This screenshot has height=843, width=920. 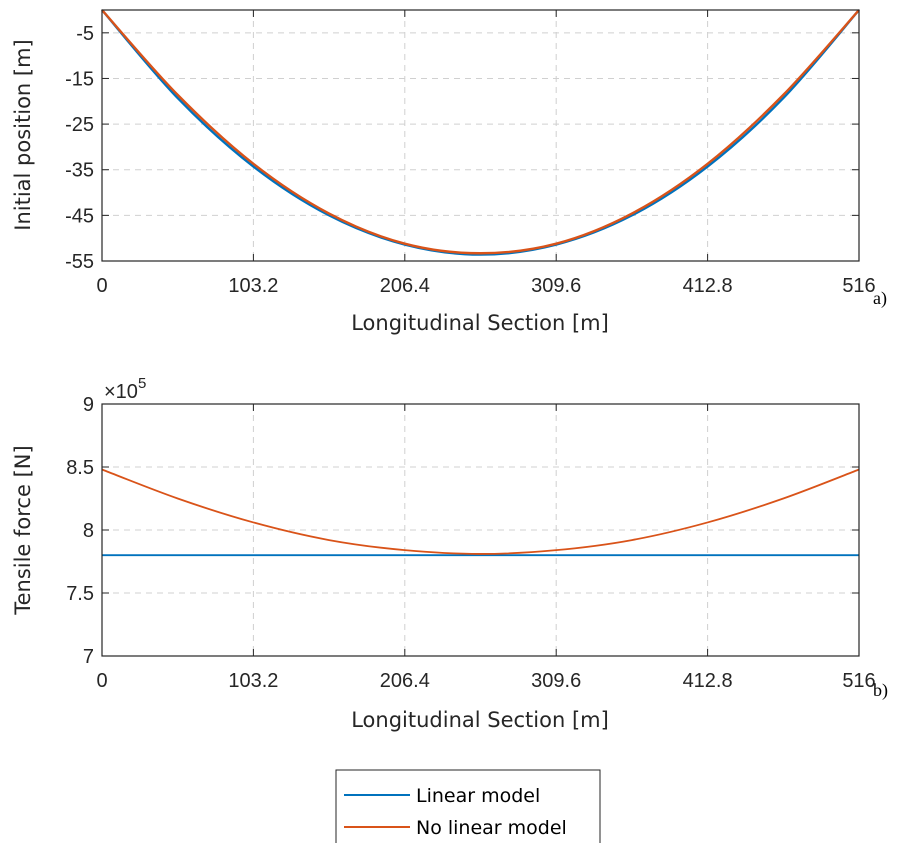 What do you see at coordinates (142, 383) in the screenshot?
I see `panel-b-exponent-power: 5` at bounding box center [142, 383].